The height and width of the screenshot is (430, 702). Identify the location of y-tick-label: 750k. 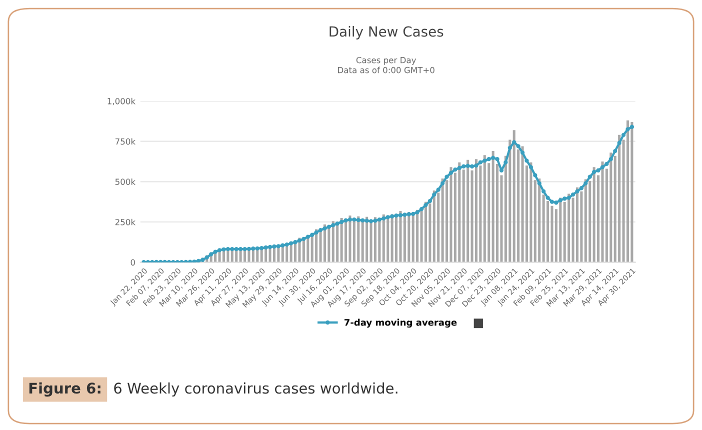
(125, 141).